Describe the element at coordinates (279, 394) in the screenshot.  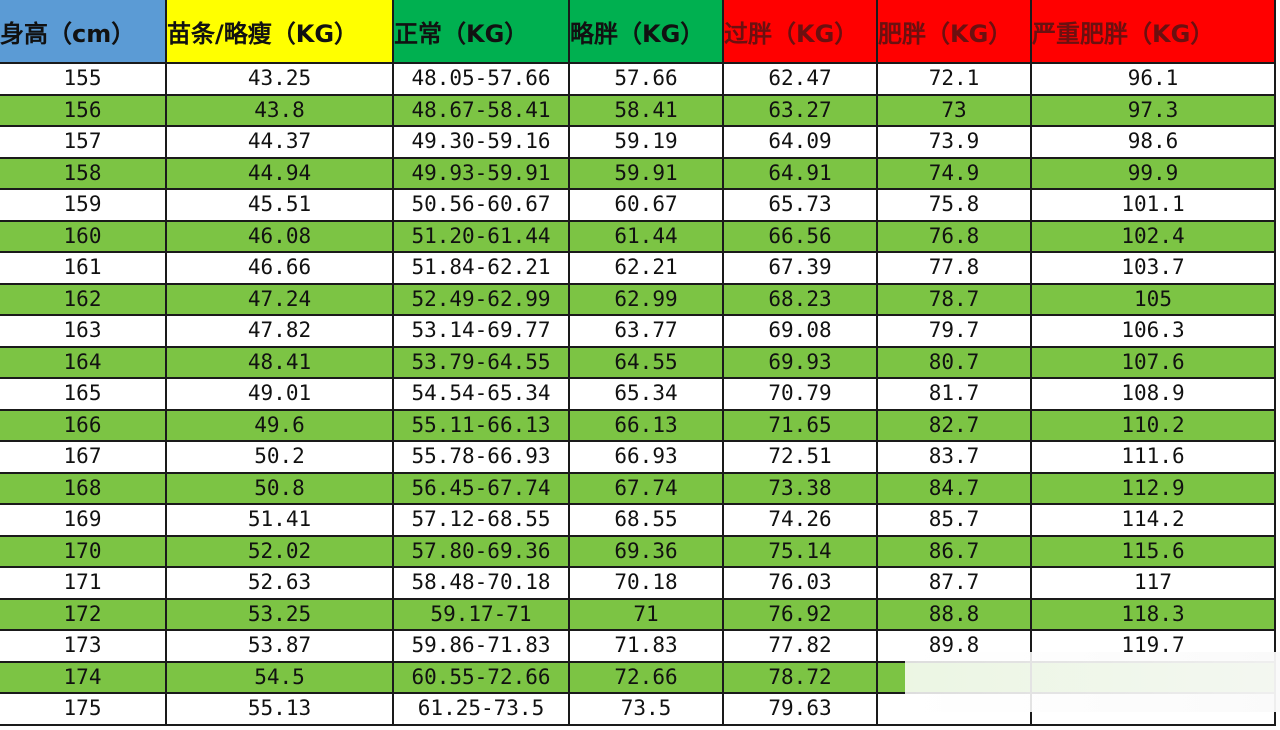
I see `table-cell: 49.01` at that location.